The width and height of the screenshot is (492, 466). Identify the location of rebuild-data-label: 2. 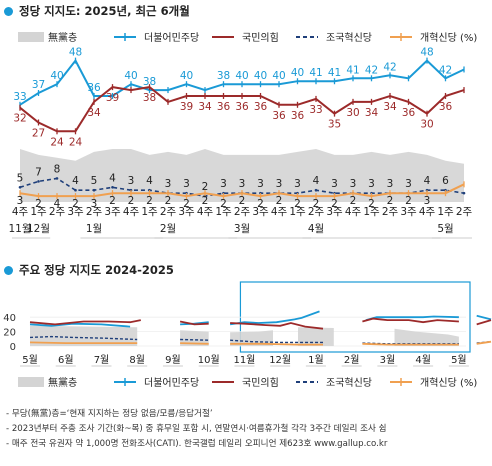
(205, 187).